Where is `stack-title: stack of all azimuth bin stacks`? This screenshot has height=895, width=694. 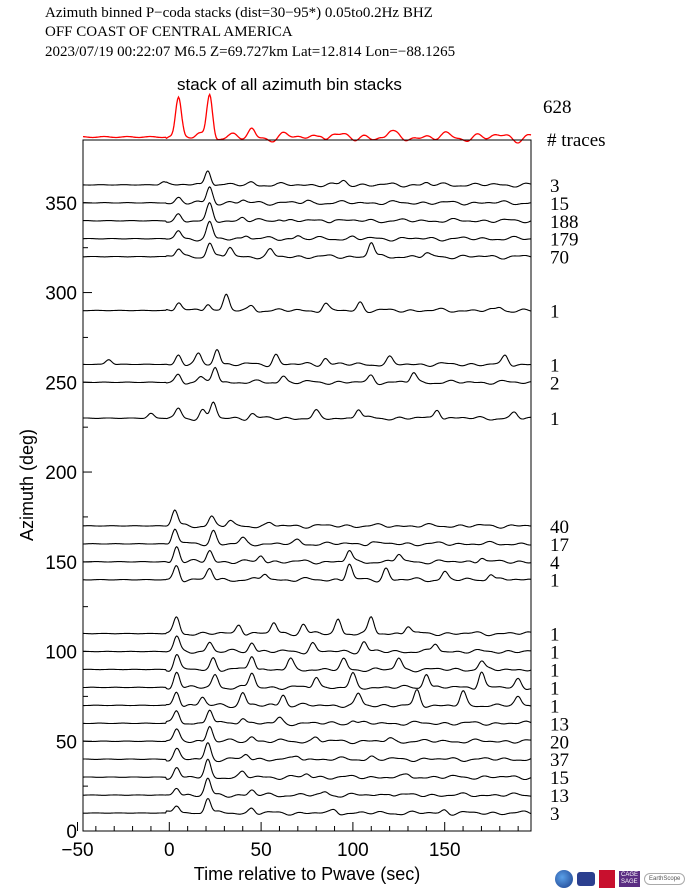
stack-title: stack of all azimuth bin stacks is located at coordinates (289, 84).